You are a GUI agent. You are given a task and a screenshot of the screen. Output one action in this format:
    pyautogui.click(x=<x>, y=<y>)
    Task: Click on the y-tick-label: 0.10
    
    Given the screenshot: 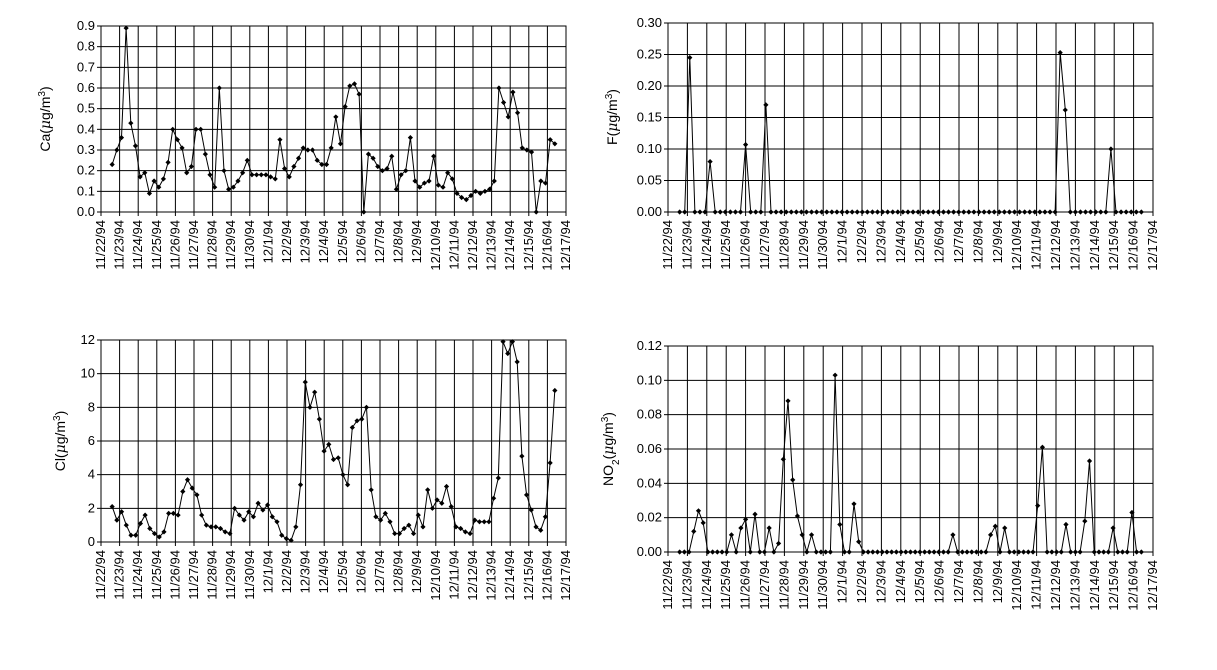 What is the action you would take?
    pyautogui.click(x=649, y=379)
    